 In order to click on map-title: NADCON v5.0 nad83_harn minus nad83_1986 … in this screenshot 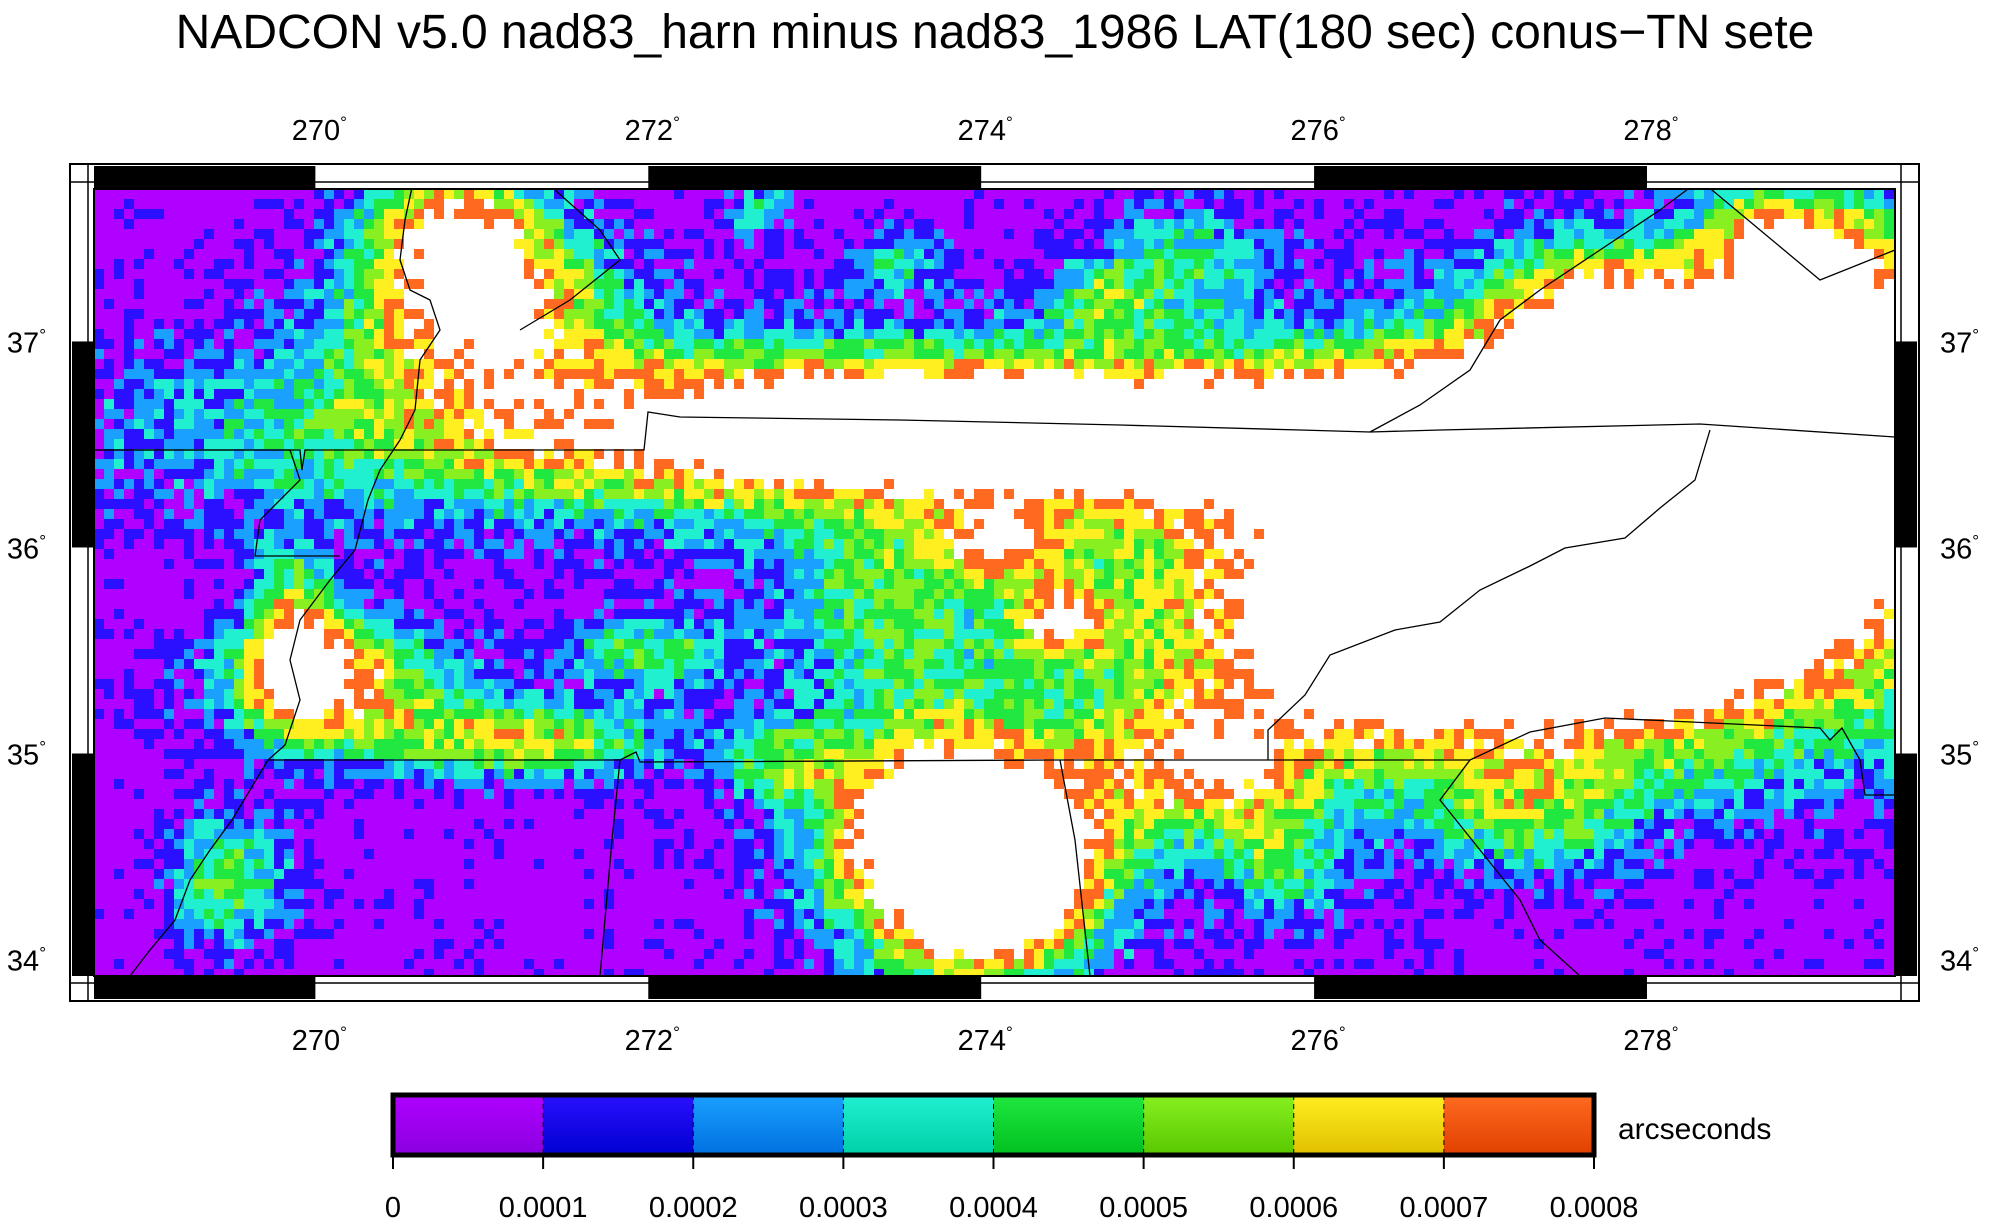, I will do `click(995, 32)`.